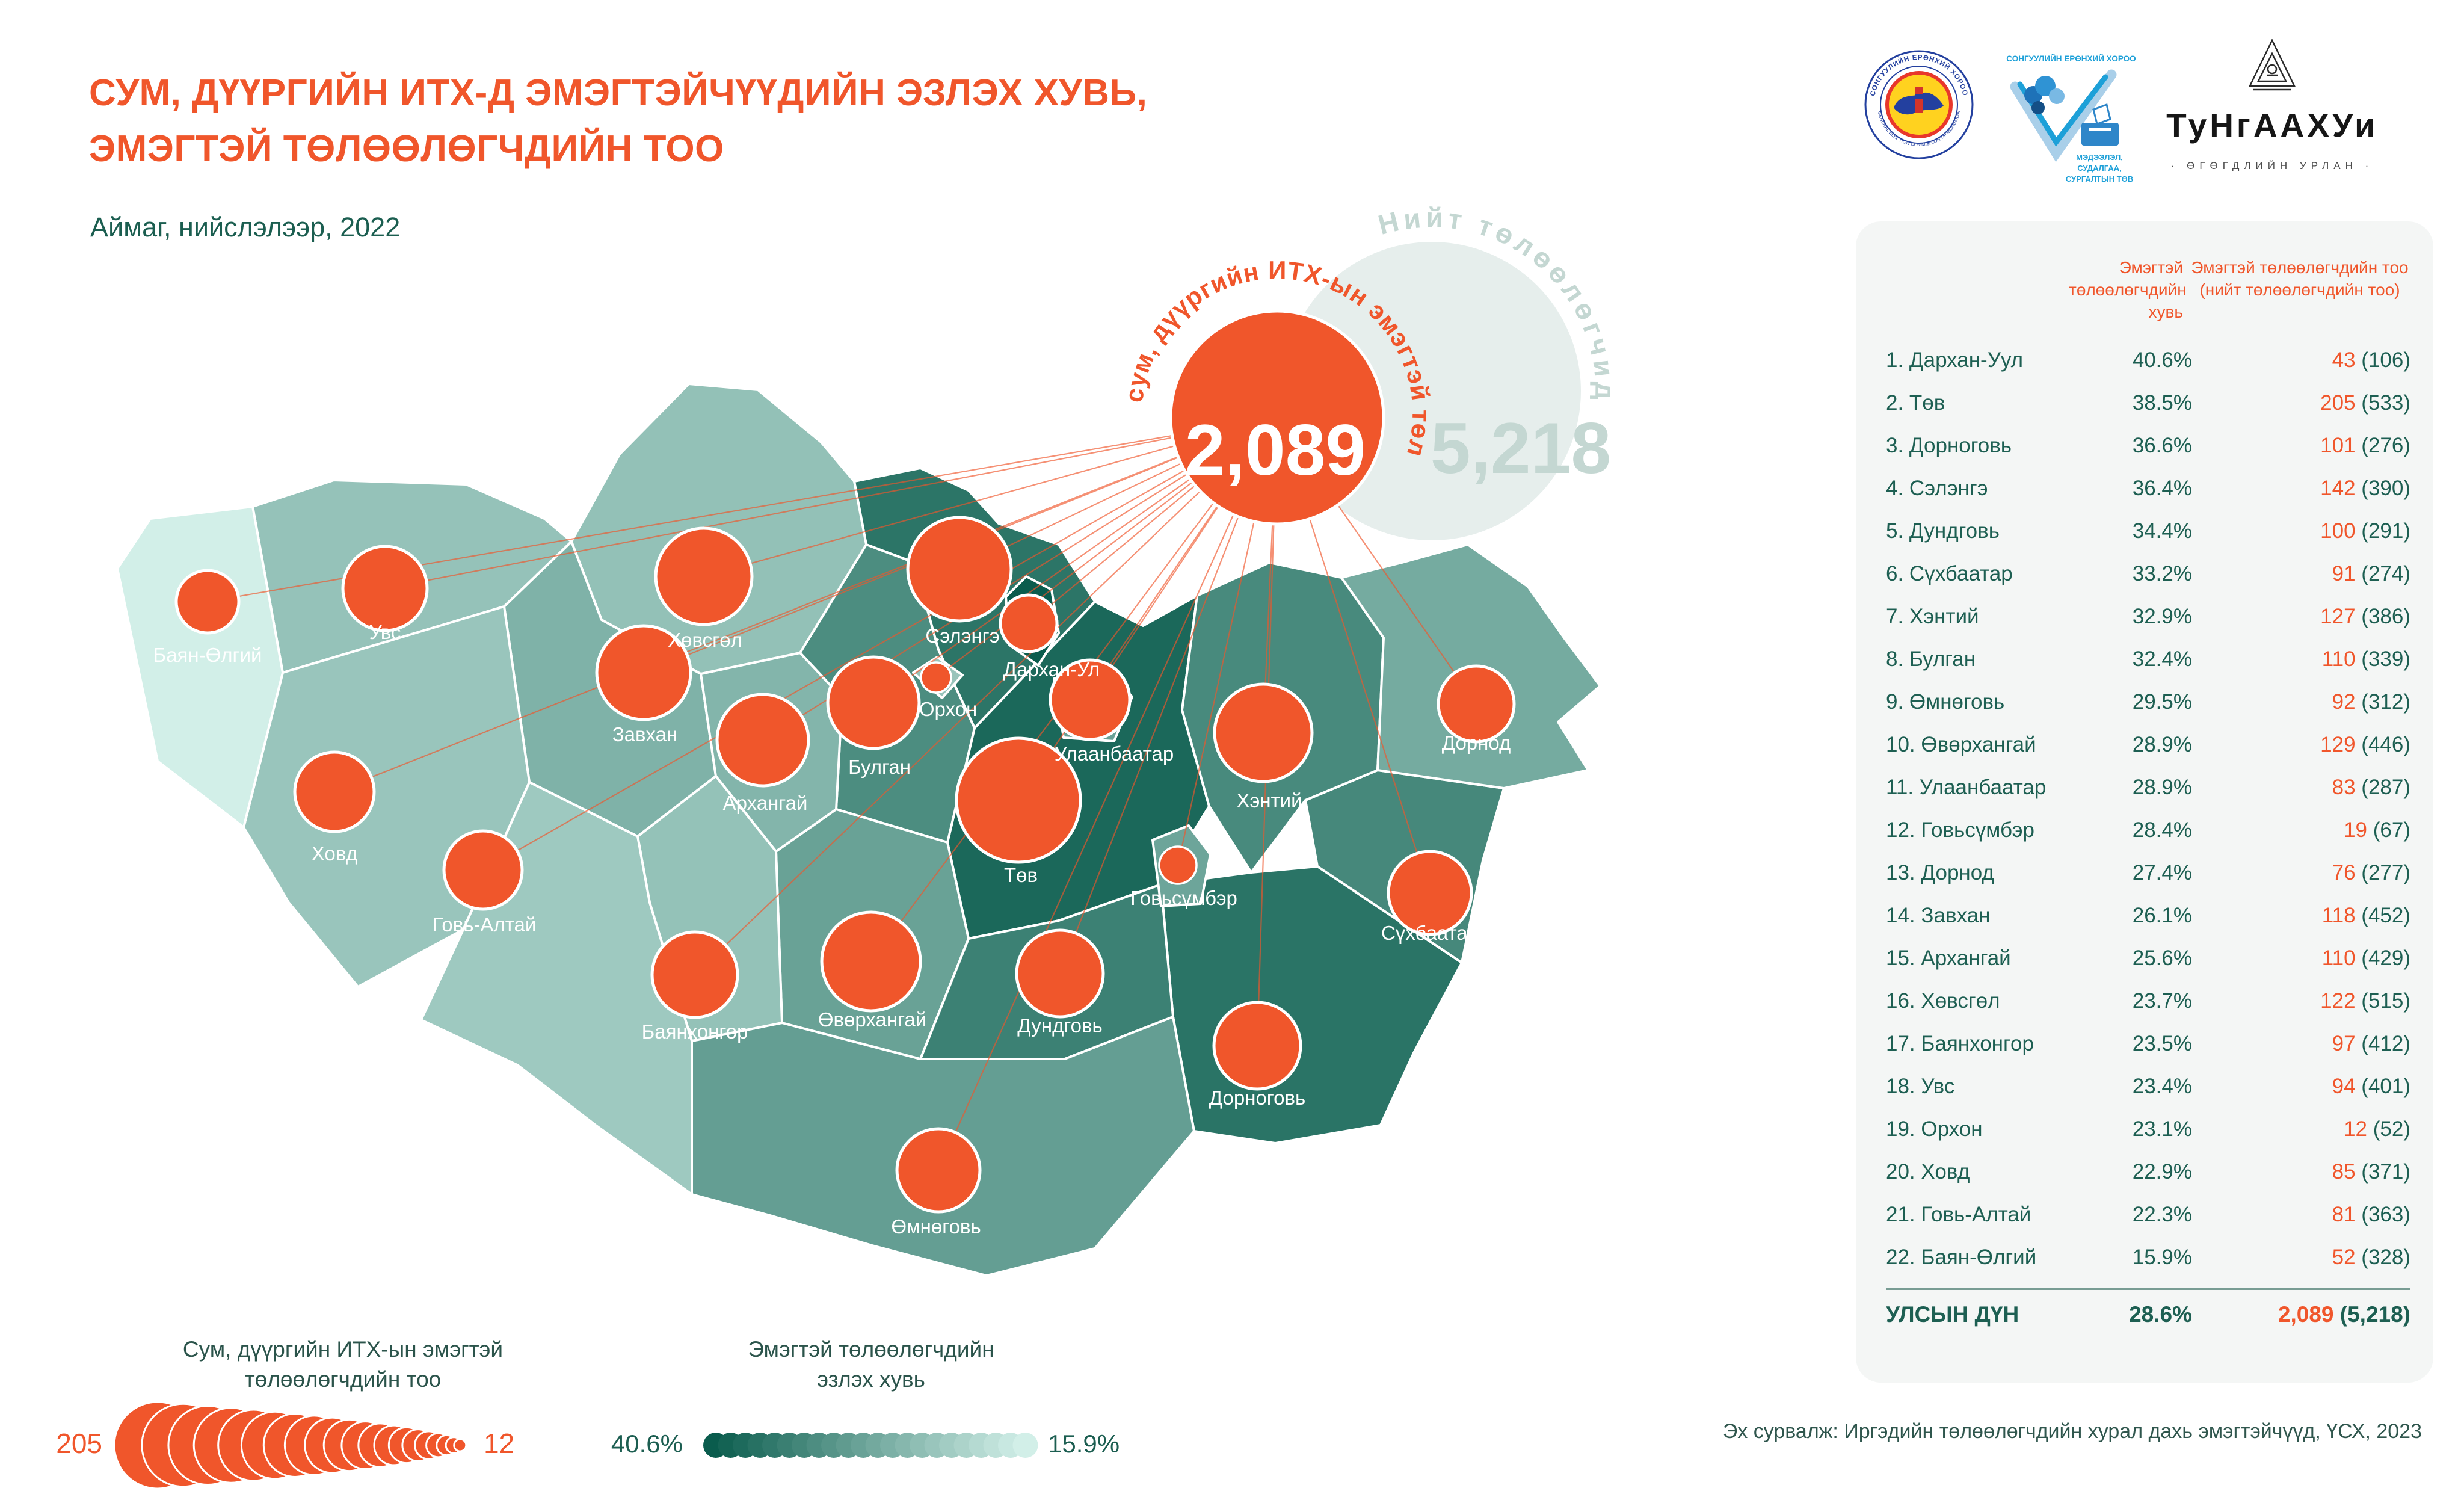 The width and height of the screenshot is (2464, 1500). I want to click on women-circle, so click(1277, 417).